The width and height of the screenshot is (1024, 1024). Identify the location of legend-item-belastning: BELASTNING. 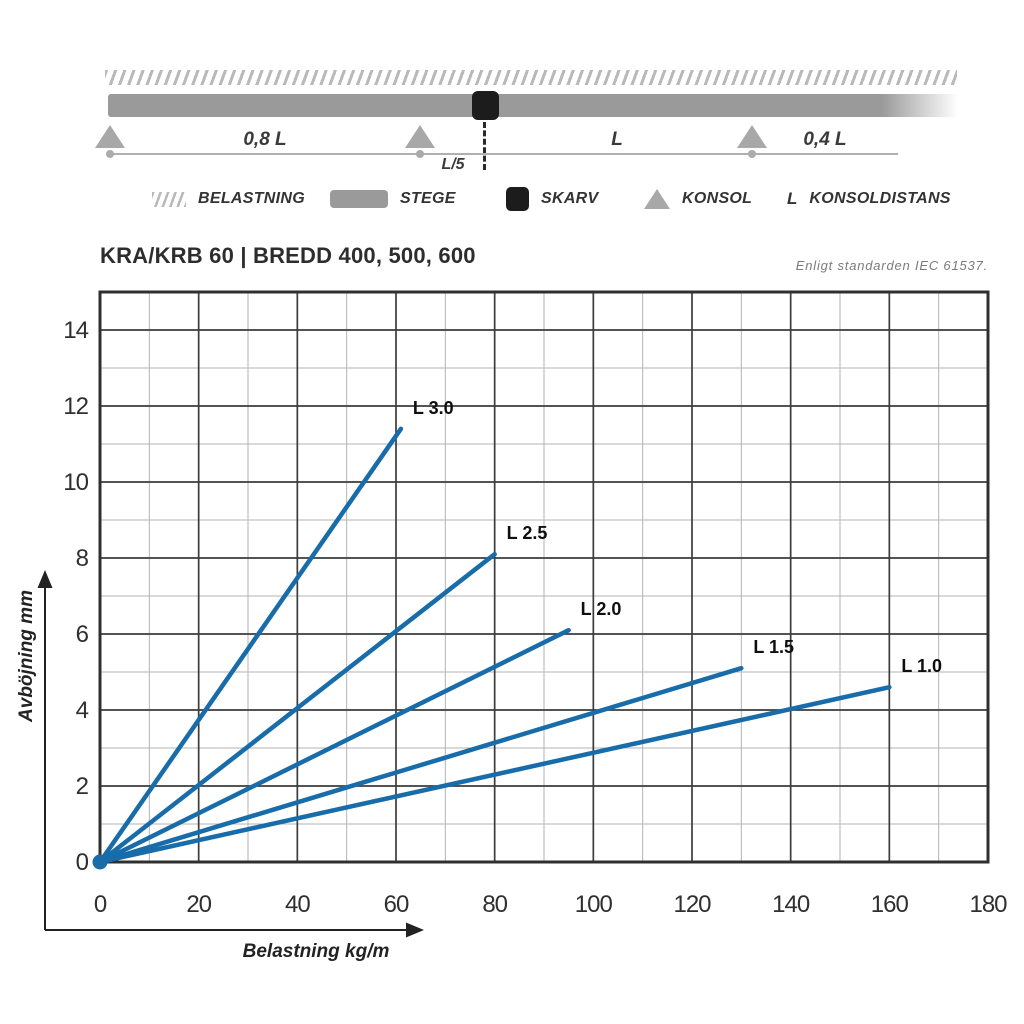
(228, 199).